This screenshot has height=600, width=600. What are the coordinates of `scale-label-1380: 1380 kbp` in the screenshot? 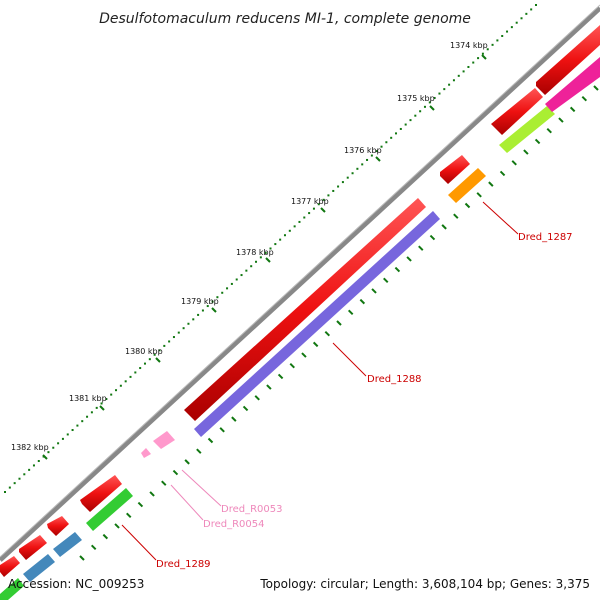 It's located at (144, 351).